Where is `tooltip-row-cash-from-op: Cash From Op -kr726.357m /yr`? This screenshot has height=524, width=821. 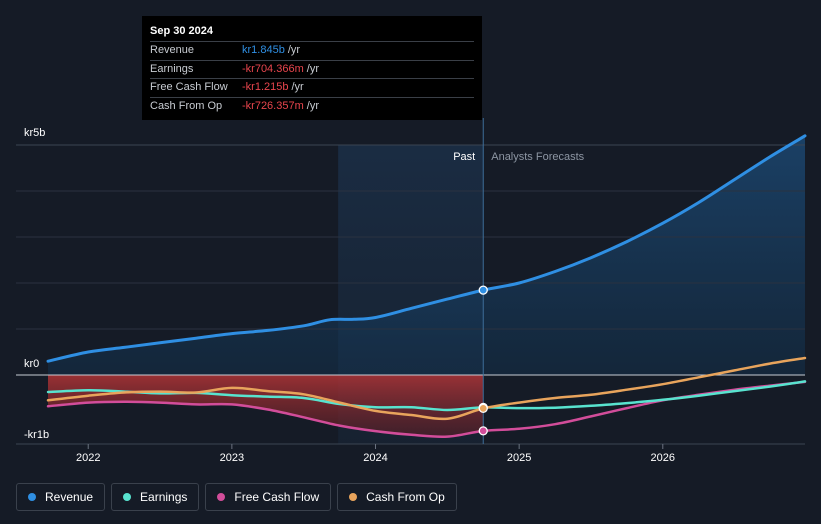
tooltip-row-cash-from-op: Cash From Op -kr726.357m /yr is located at coordinates (312, 106).